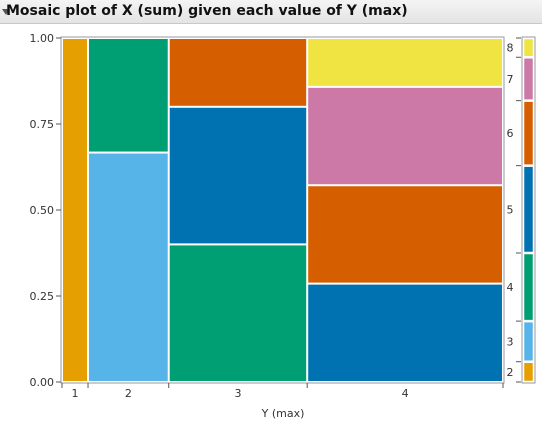 The height and width of the screenshot is (425, 542). Describe the element at coordinates (510, 133) in the screenshot. I see `legend-label: 6` at that location.